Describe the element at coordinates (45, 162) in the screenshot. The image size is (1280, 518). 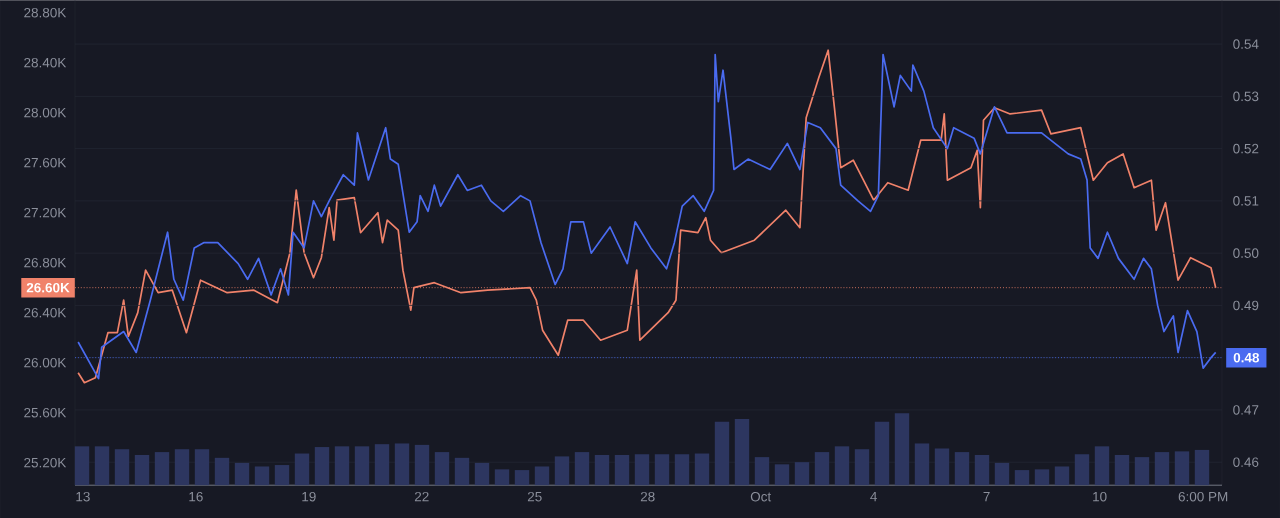
I see `y-tick-label: 27.60K` at that location.